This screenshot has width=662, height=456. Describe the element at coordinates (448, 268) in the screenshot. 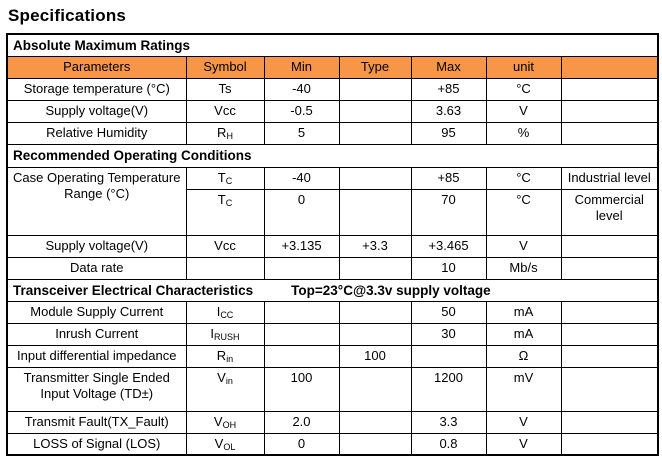

I see `cell-max: 10` at that location.